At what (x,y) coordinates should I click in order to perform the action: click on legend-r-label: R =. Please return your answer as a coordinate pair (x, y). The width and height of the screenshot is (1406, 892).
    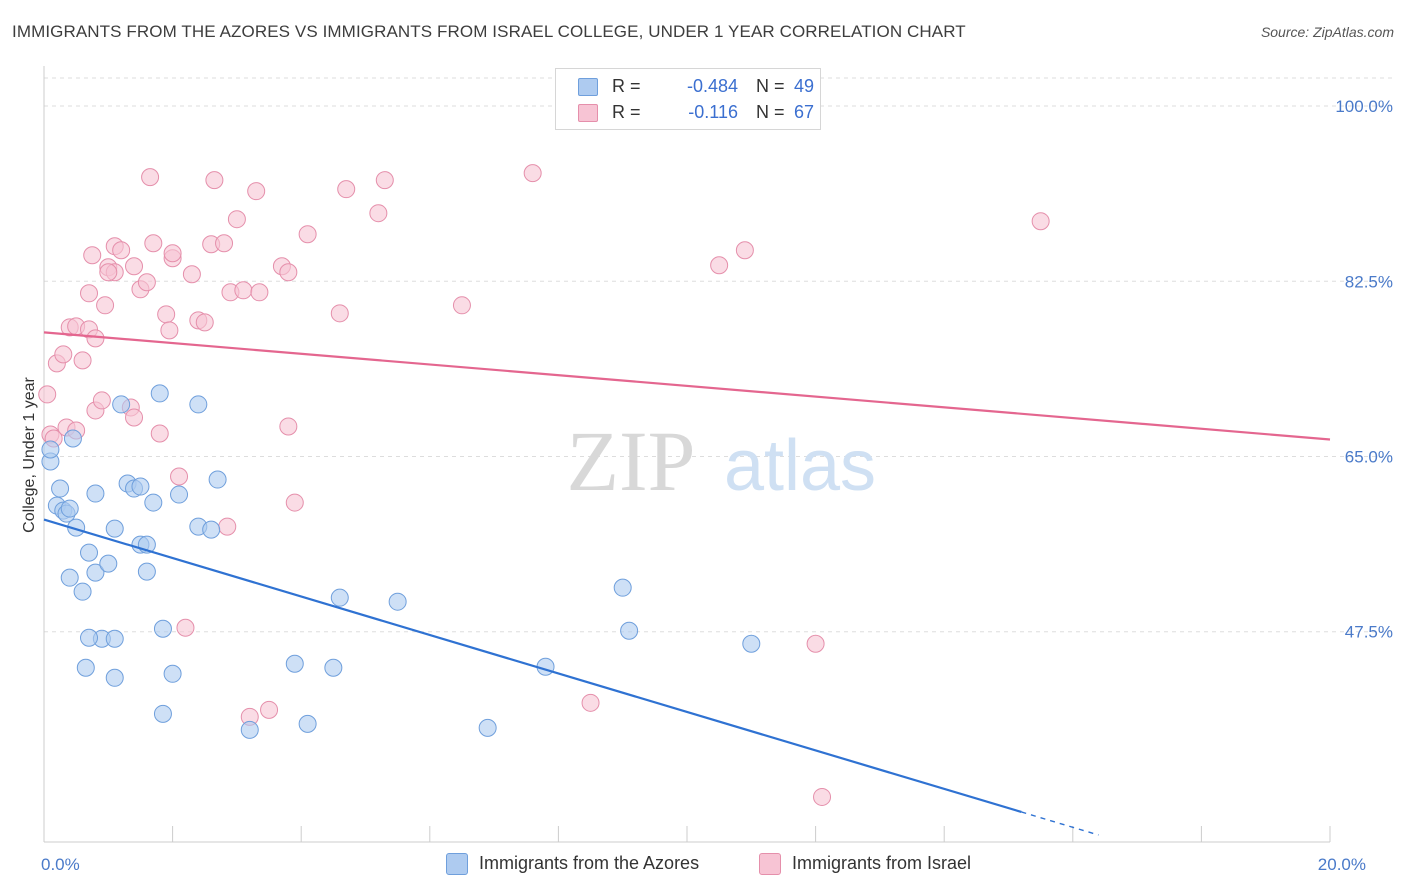
    Looking at the image, I should click on (626, 86).